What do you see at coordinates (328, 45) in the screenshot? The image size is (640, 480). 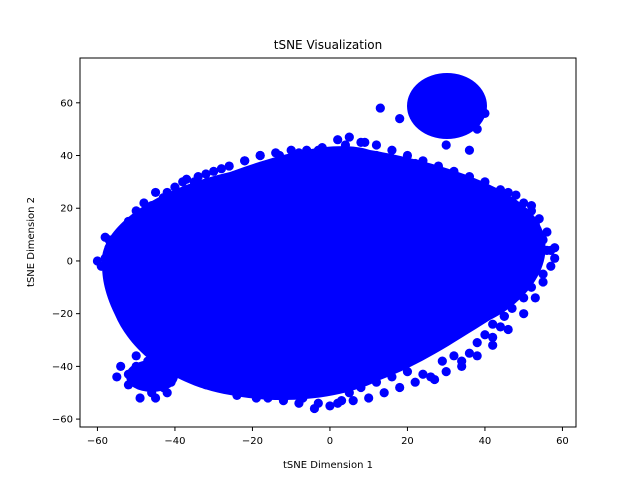 I see `chart-title: tSNE Visualization` at bounding box center [328, 45].